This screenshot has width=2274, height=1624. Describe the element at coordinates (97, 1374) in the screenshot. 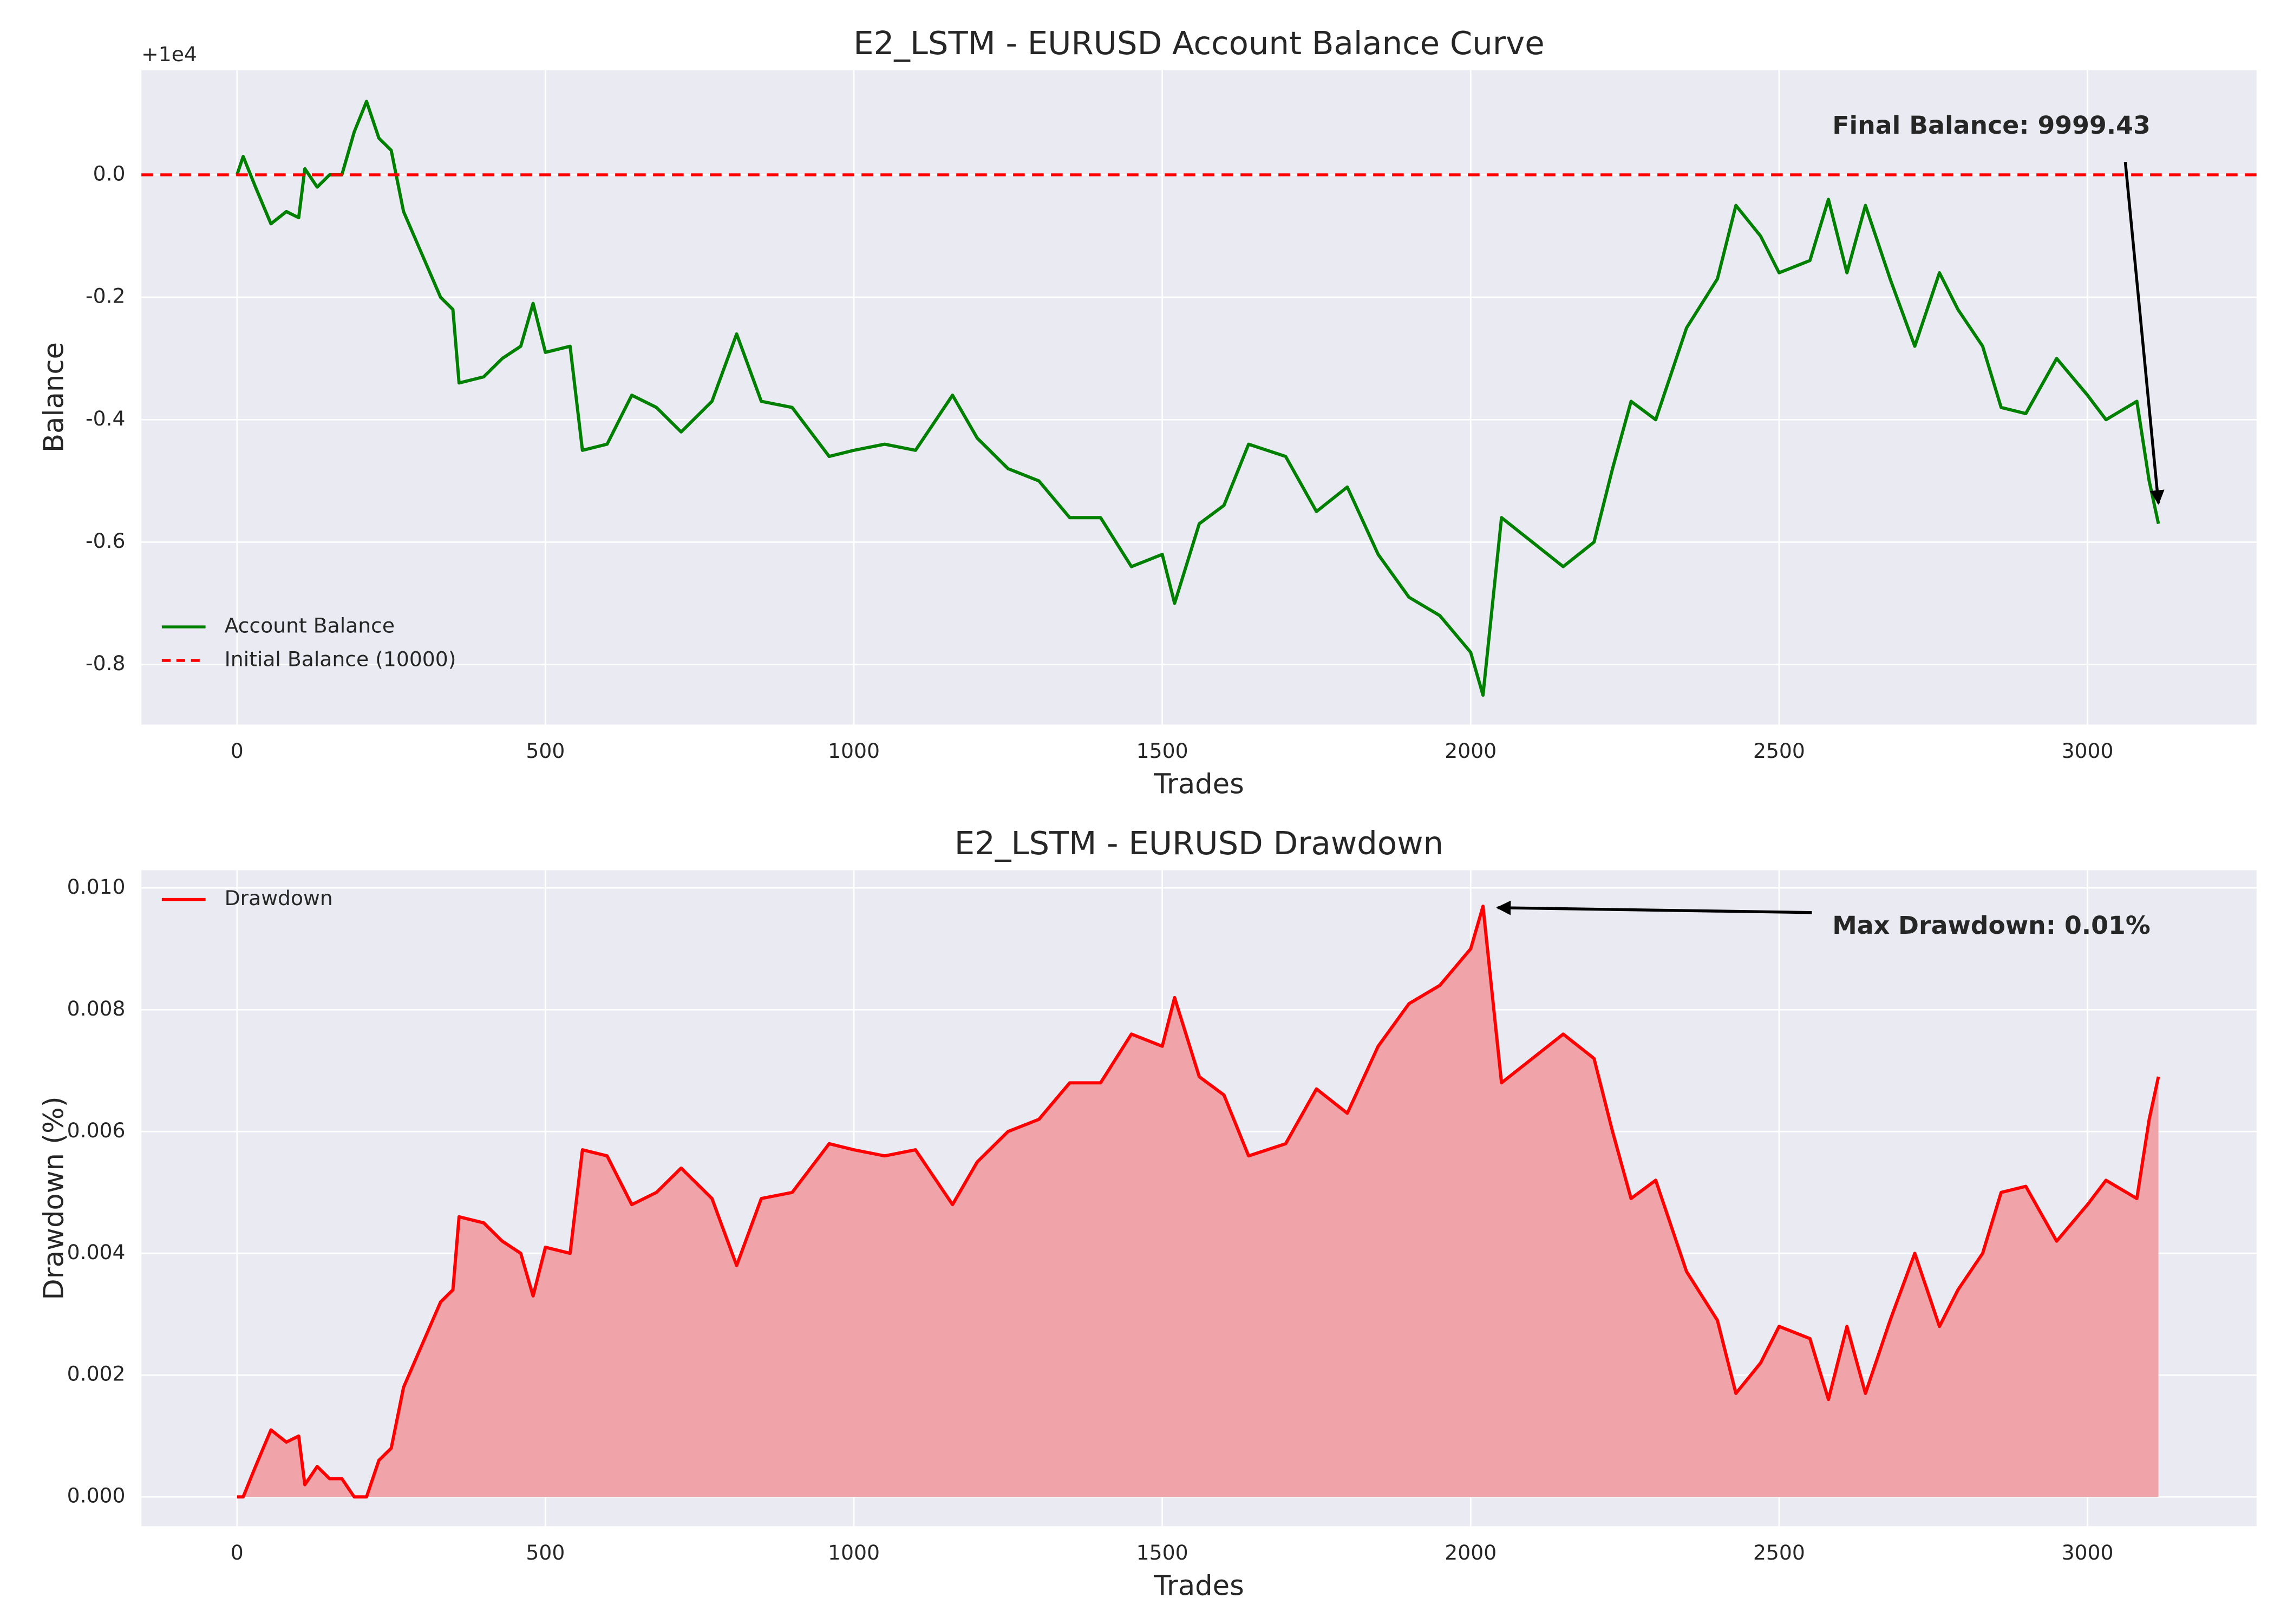

I see `y-tick-label: 0.002` at that location.